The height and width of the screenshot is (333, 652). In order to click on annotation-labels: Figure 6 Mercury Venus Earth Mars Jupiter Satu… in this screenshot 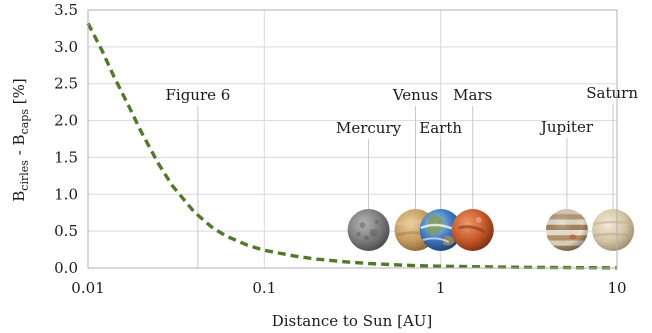, I will do `click(401, 110)`.